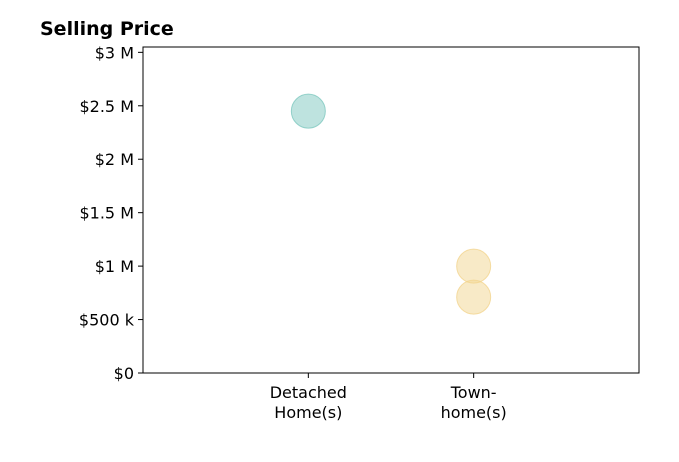 The image size is (679, 462). What do you see at coordinates (107, 320) in the screenshot?
I see `y-tick-label: $500 k` at bounding box center [107, 320].